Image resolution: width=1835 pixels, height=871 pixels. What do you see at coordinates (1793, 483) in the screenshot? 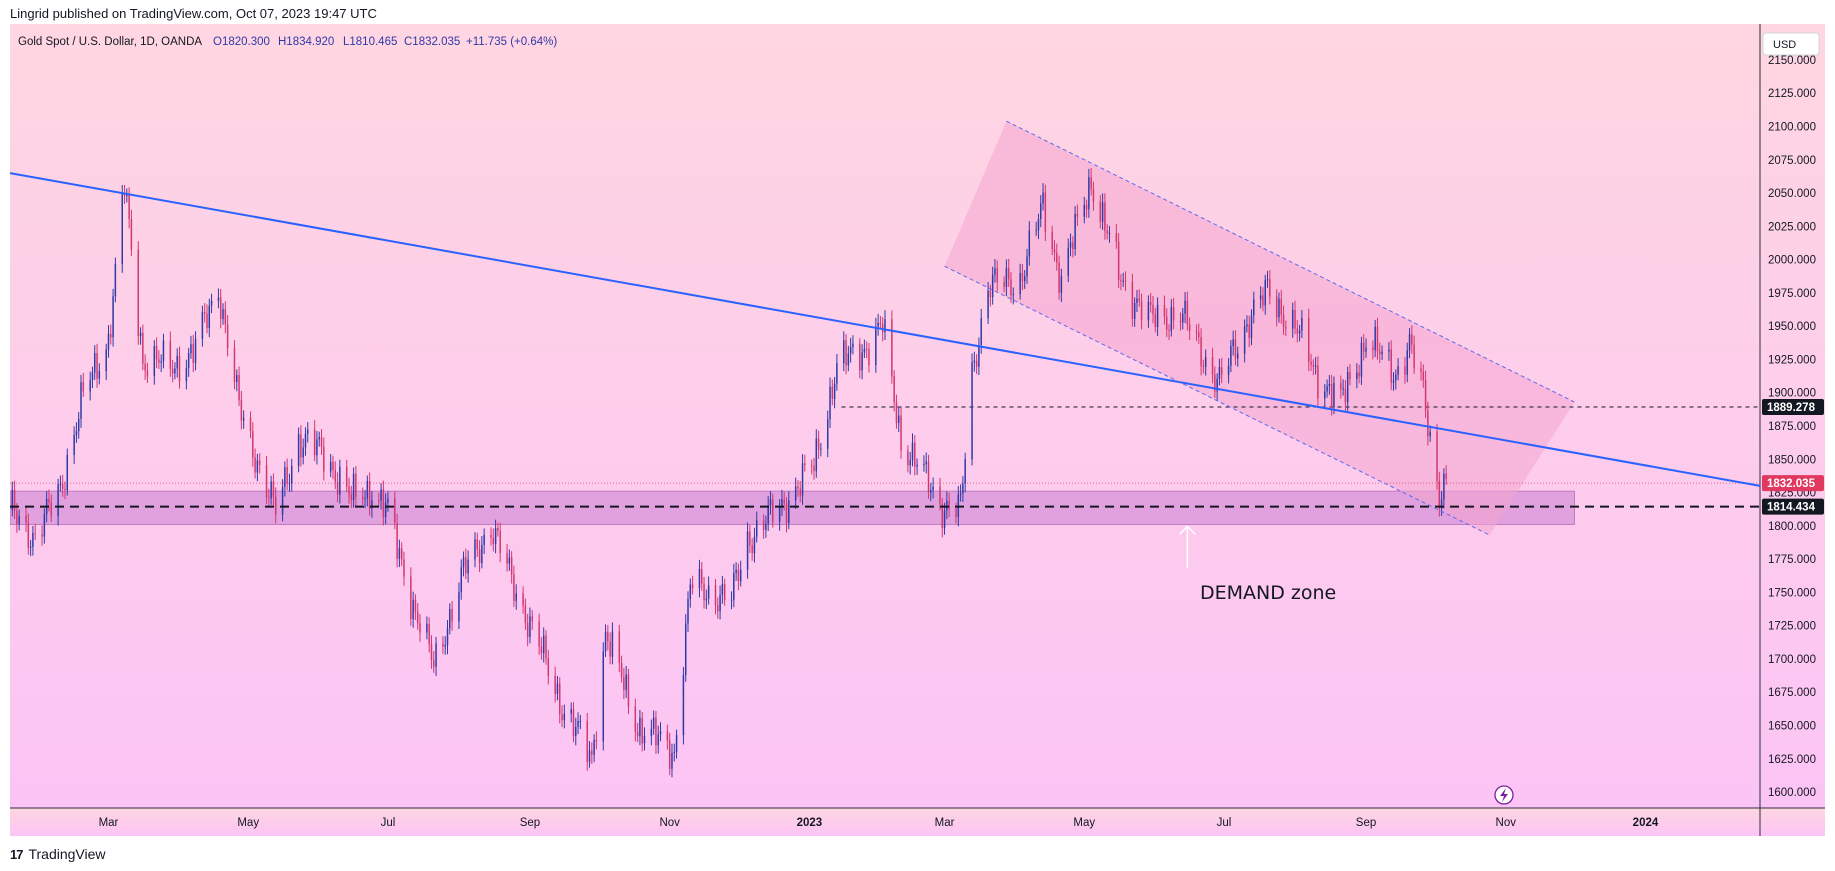
I see `current-price-tag-bg` at bounding box center [1793, 483].